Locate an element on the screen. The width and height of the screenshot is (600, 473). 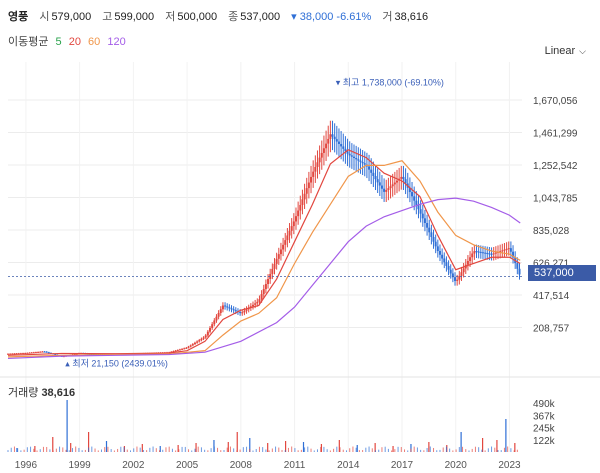
ma120-label: 120 is located at coordinates (116, 42).